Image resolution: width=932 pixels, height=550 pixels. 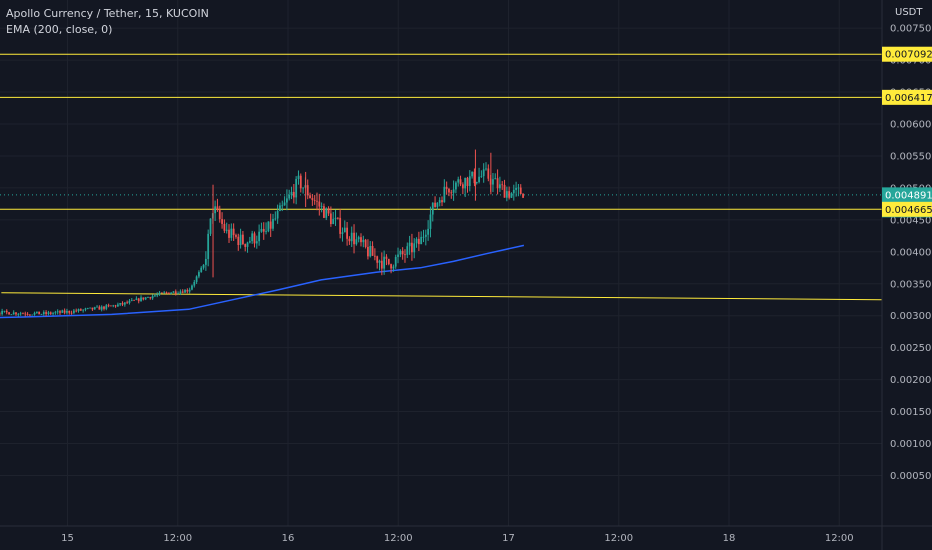 I want to click on symbol-title: Apollo Currency / Tether, 15, KUCOIN, so click(x=107, y=13).